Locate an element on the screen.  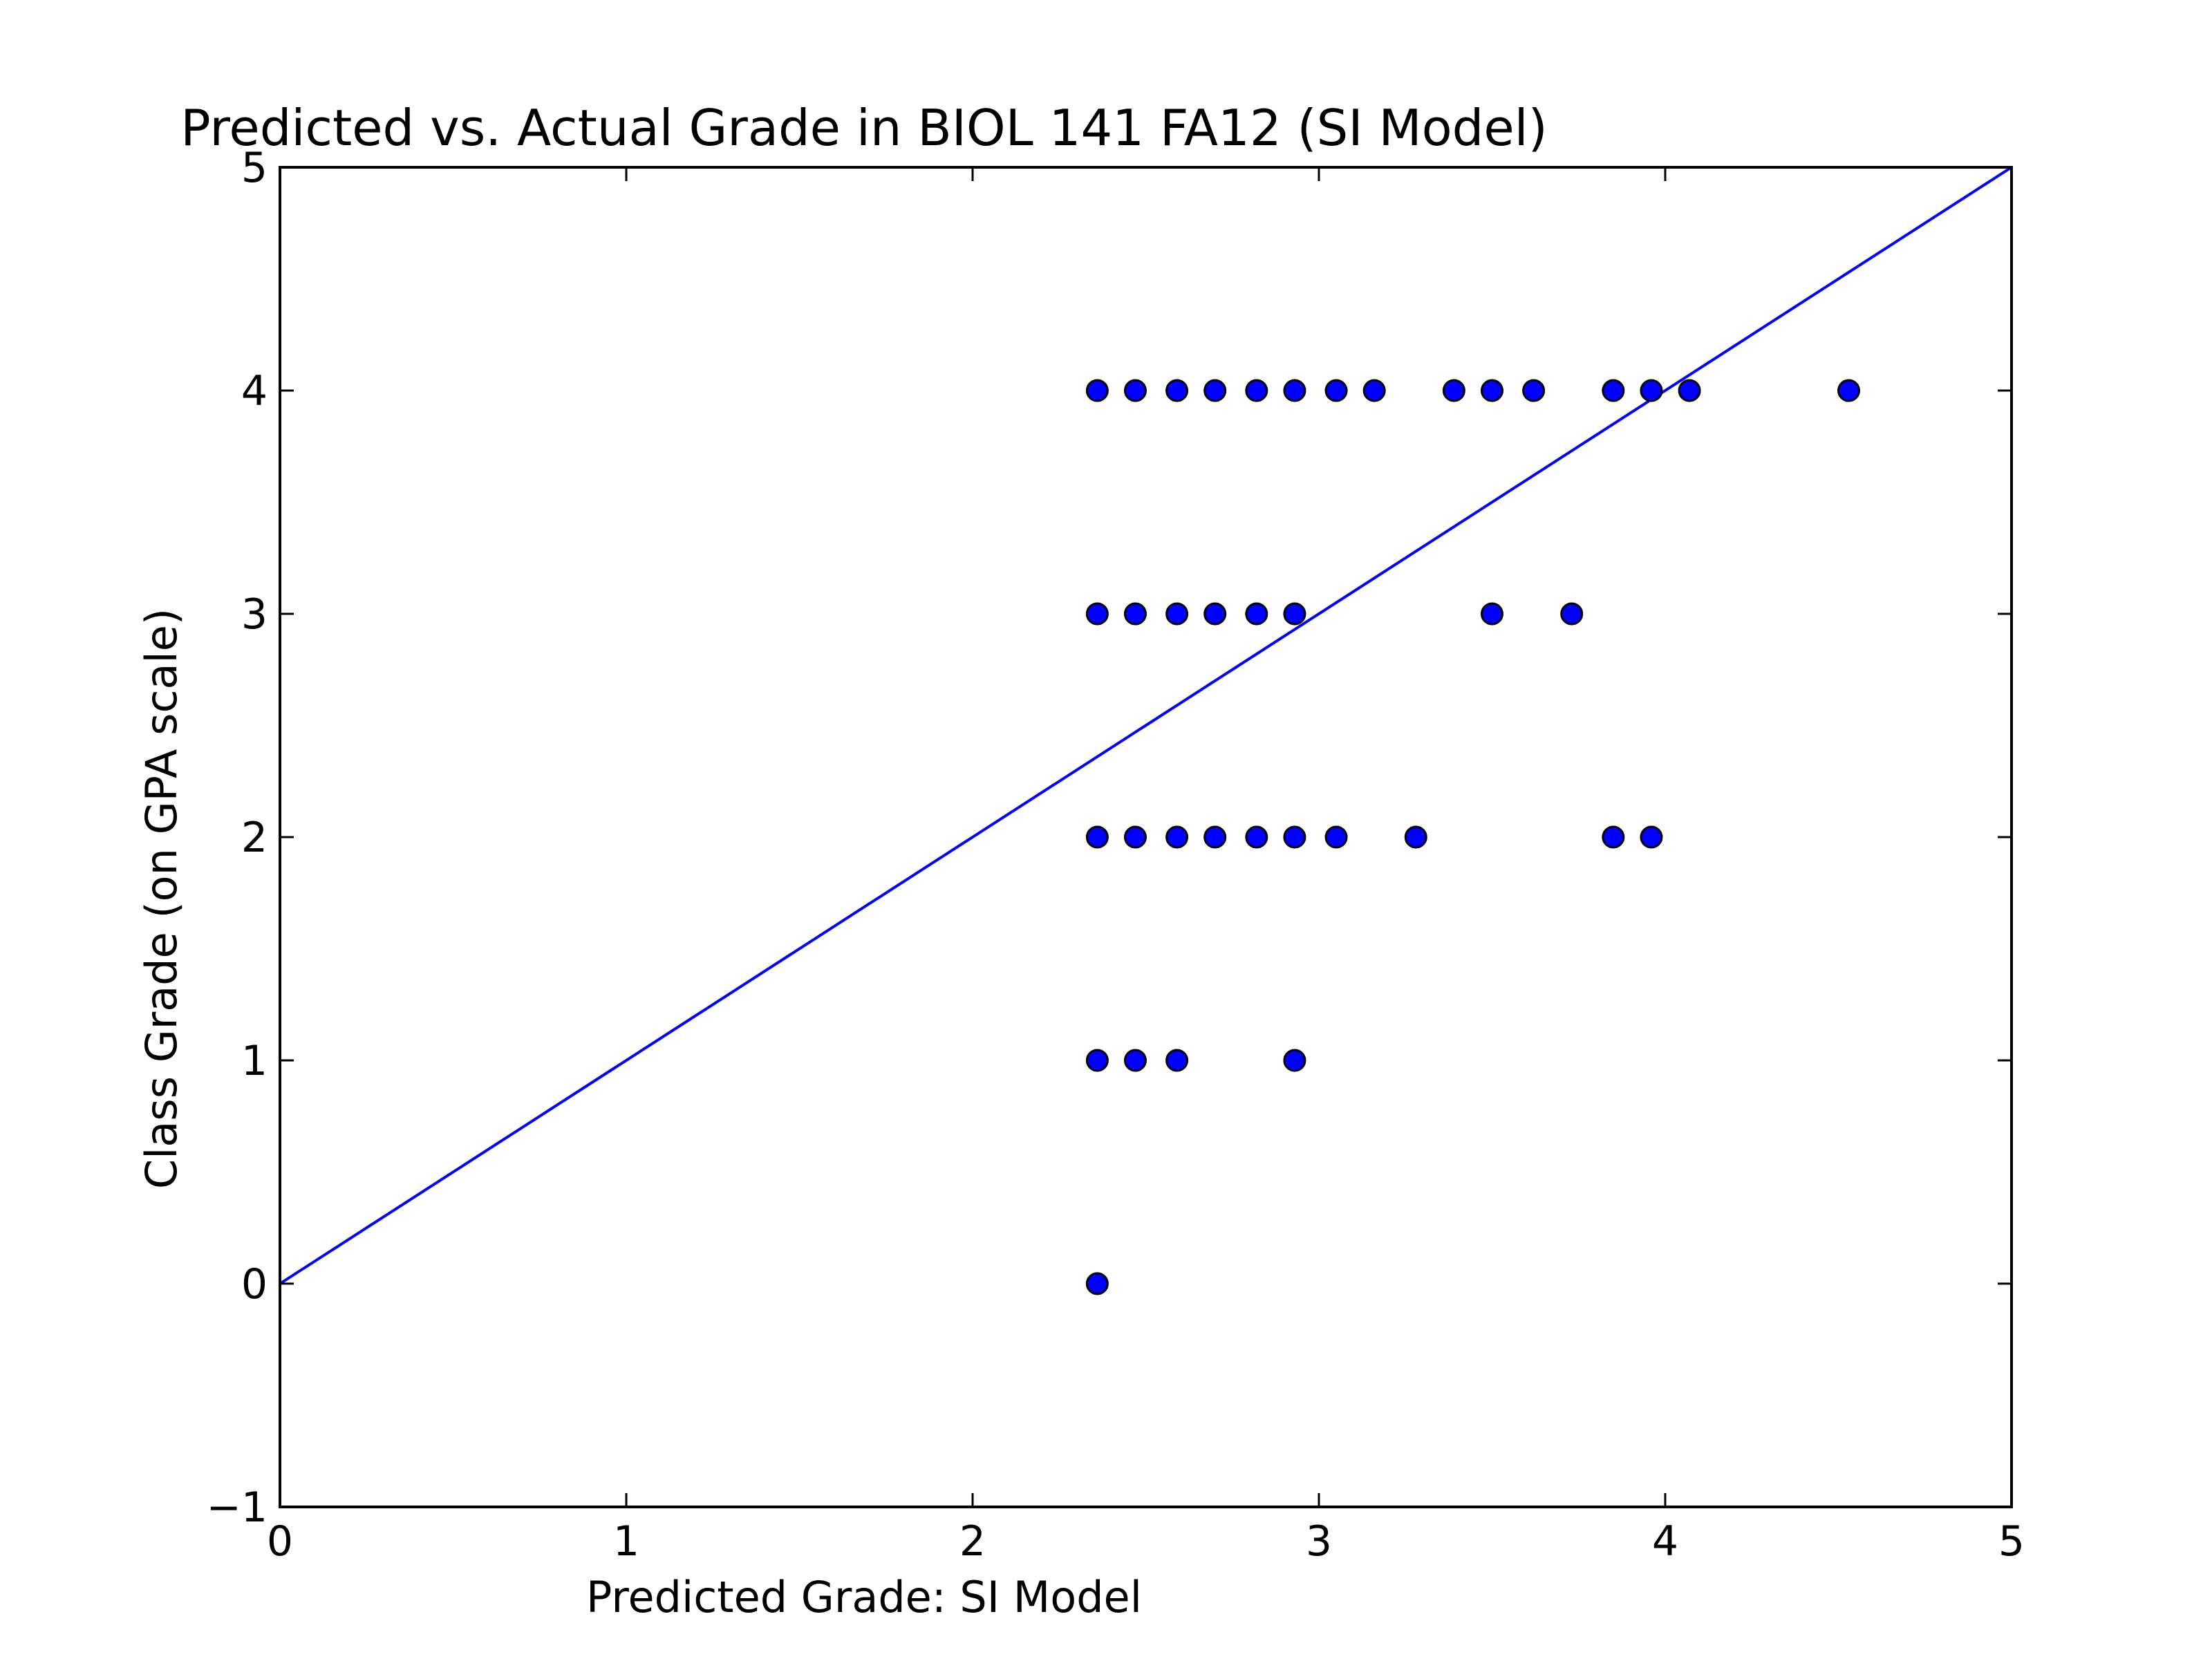
y-tick-label: 3 is located at coordinates (255, 615).